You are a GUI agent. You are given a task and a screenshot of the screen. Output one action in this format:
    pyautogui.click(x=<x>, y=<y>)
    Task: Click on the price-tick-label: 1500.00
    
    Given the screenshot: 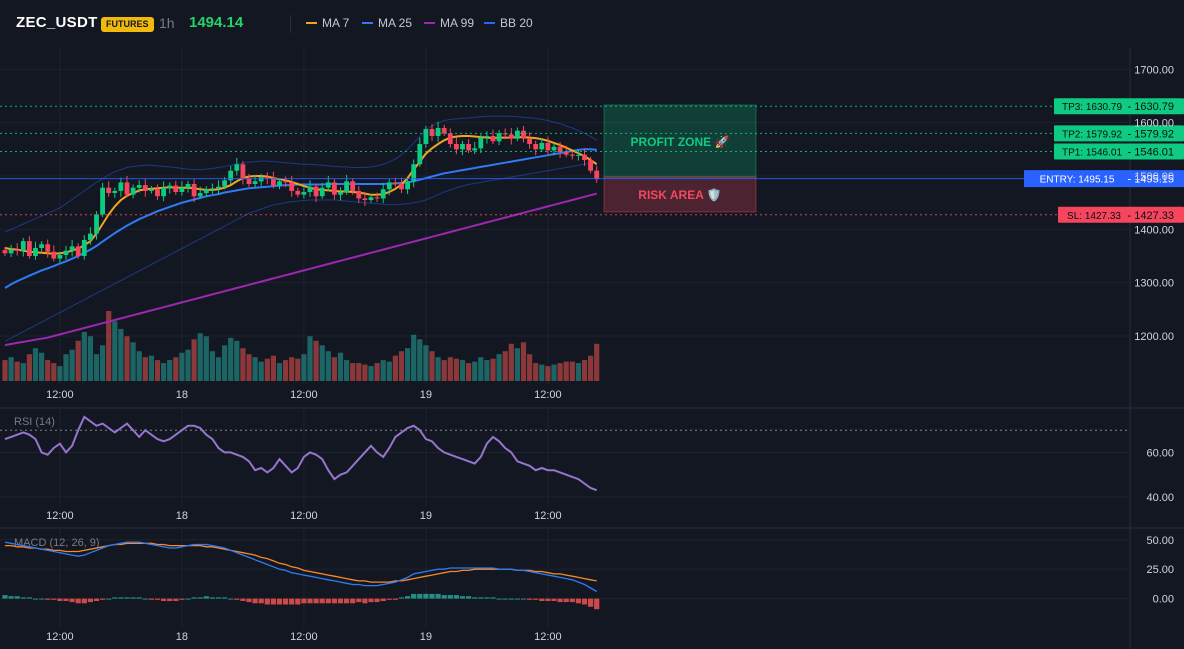 What is the action you would take?
    pyautogui.click(x=1154, y=177)
    